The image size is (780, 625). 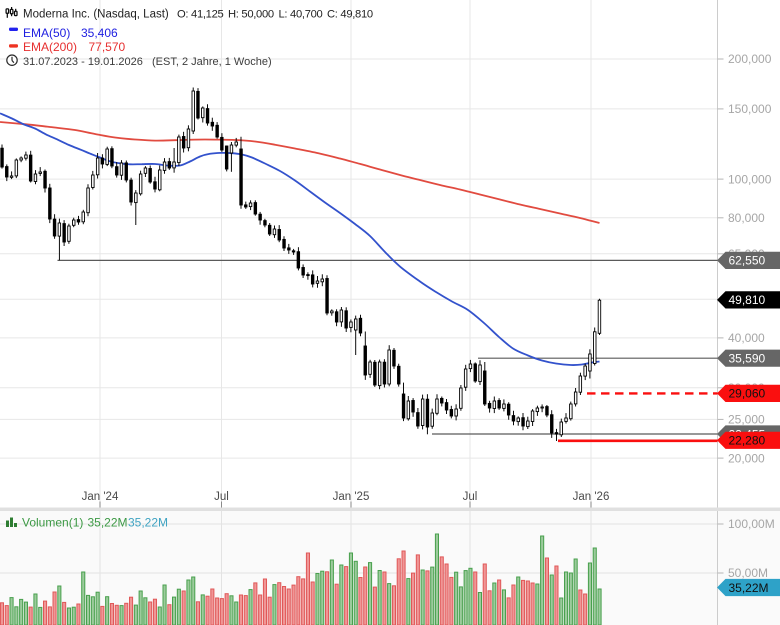 I want to click on svg-text: 40,000, so click(x=746, y=338).